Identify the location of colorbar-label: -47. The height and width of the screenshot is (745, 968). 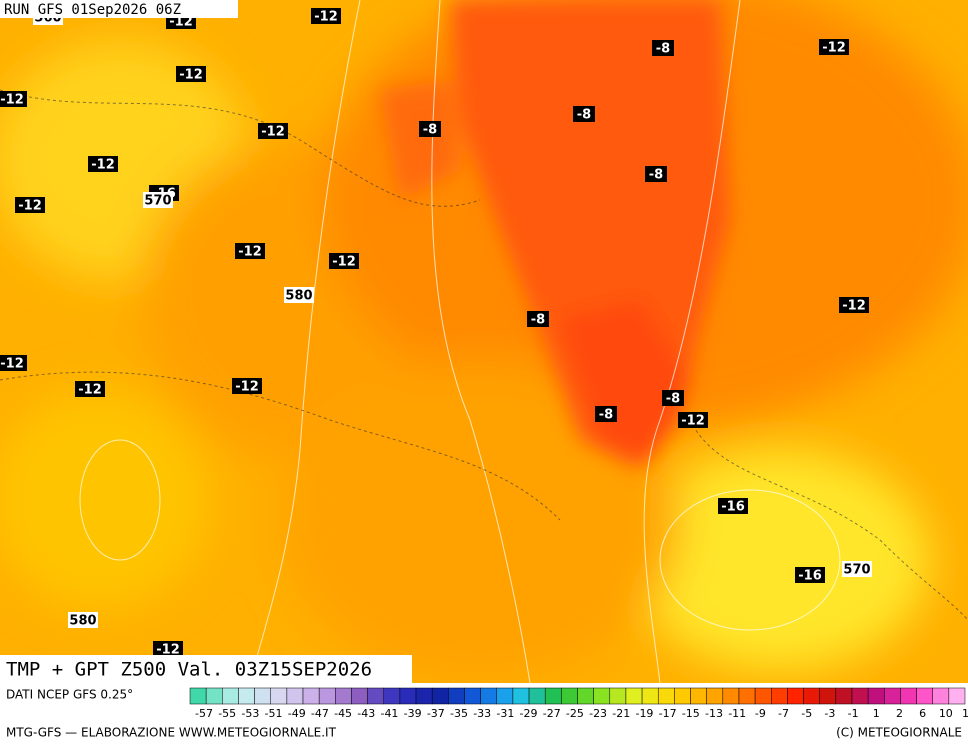
(320, 713).